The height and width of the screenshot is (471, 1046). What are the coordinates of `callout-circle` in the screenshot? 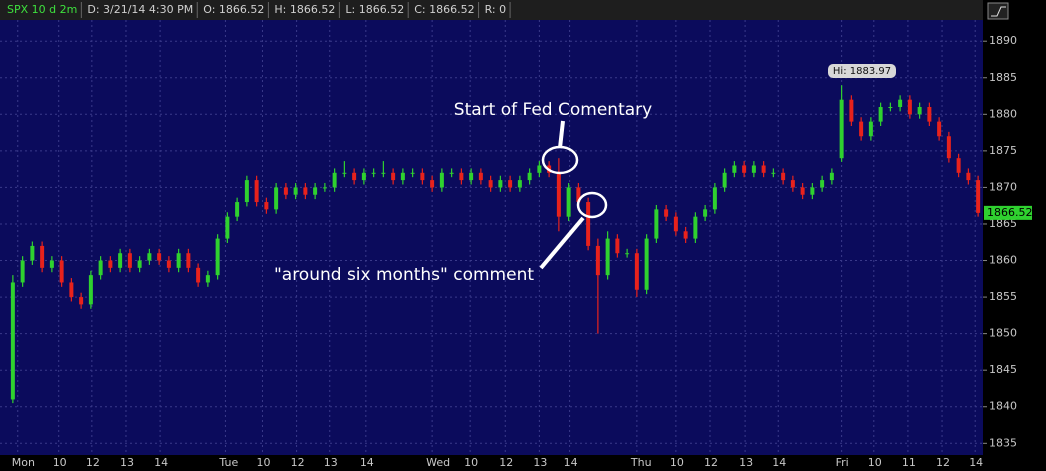 It's located at (560, 160).